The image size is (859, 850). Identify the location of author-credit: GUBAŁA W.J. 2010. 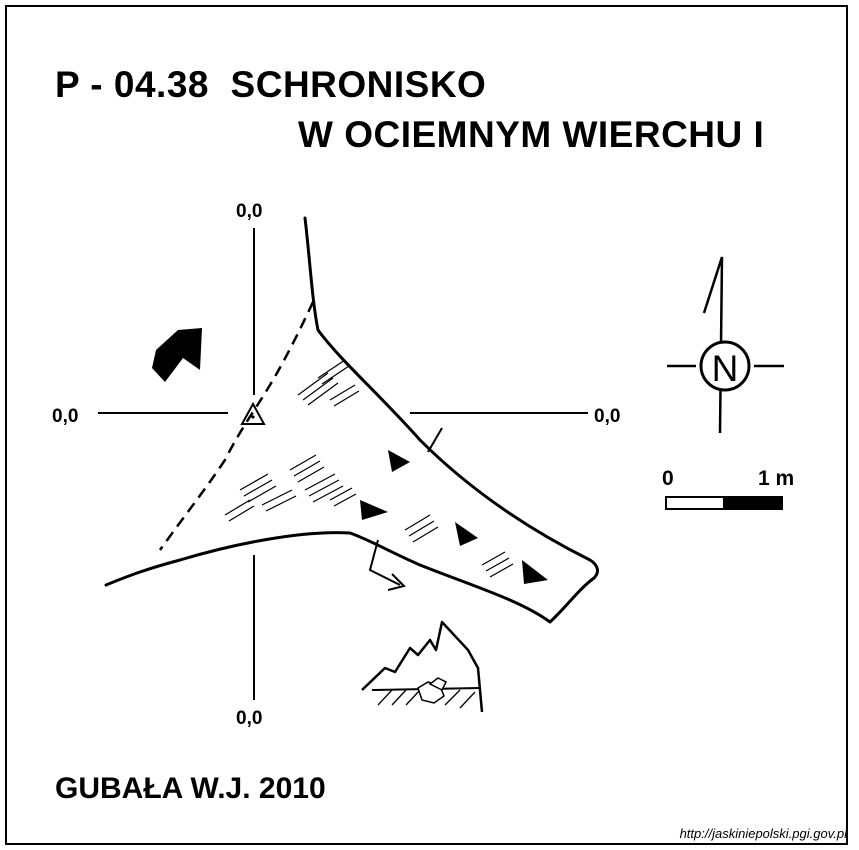
(190, 788).